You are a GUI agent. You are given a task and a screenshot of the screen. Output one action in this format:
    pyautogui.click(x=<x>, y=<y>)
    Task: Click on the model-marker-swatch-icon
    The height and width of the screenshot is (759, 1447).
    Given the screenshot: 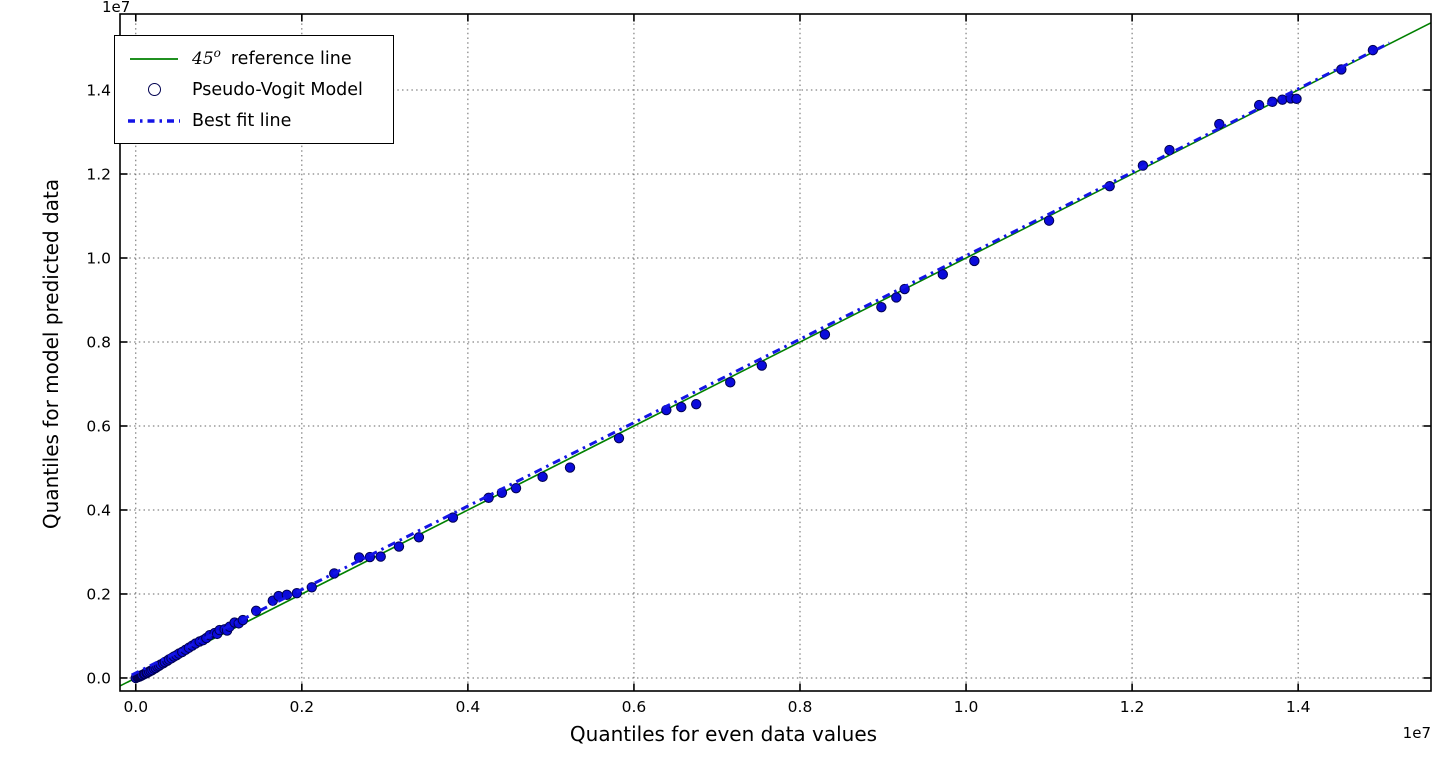 What is the action you would take?
    pyautogui.click(x=154, y=89)
    